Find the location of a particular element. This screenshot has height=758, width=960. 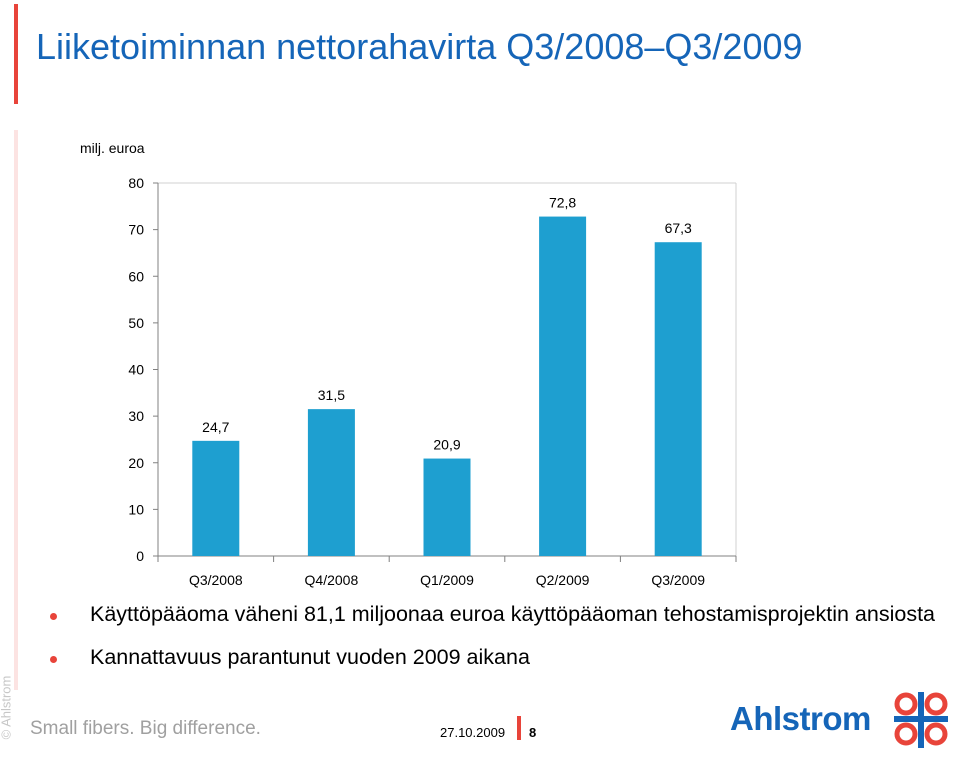

y-tick-label: 20 is located at coordinates (136, 463).